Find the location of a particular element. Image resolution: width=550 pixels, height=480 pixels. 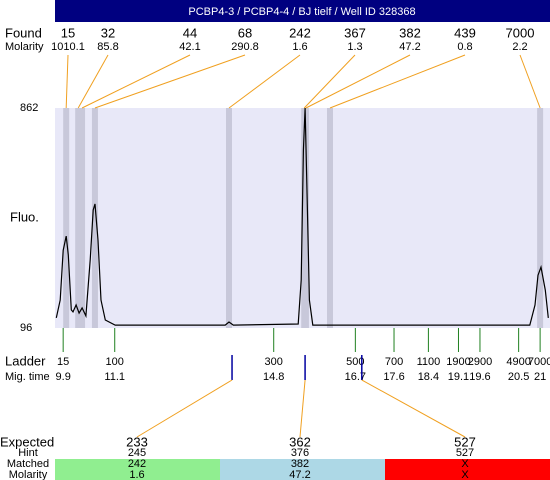

title-bar is located at coordinates (302, 11).